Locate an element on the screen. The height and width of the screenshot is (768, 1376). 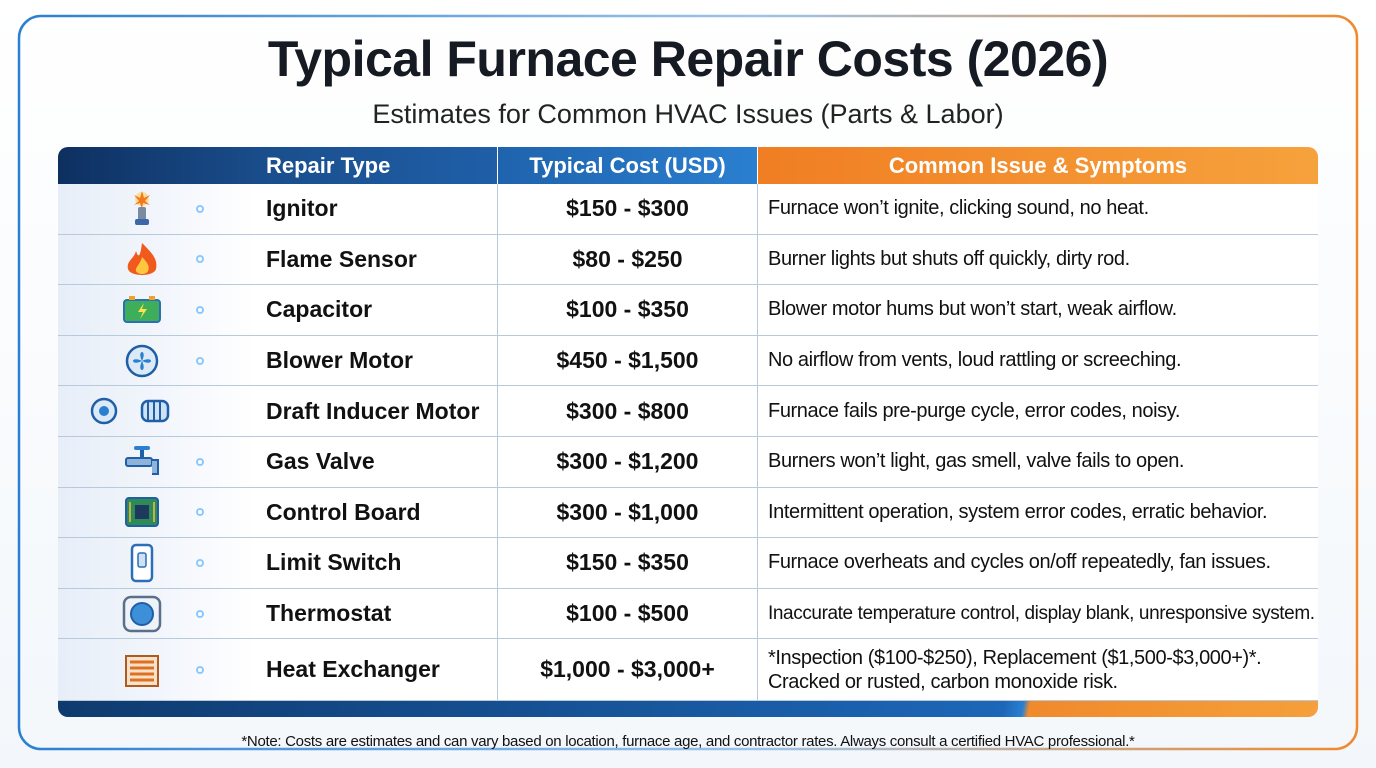
cost: $150 - $300 is located at coordinates (627, 209).